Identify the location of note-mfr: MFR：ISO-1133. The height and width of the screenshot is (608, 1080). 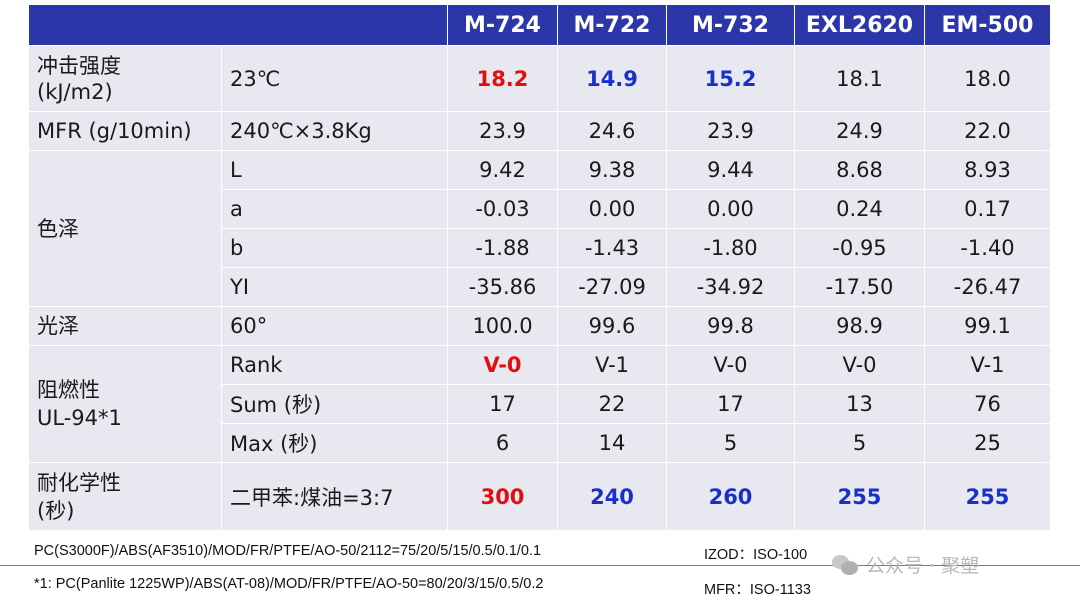
(757, 590).